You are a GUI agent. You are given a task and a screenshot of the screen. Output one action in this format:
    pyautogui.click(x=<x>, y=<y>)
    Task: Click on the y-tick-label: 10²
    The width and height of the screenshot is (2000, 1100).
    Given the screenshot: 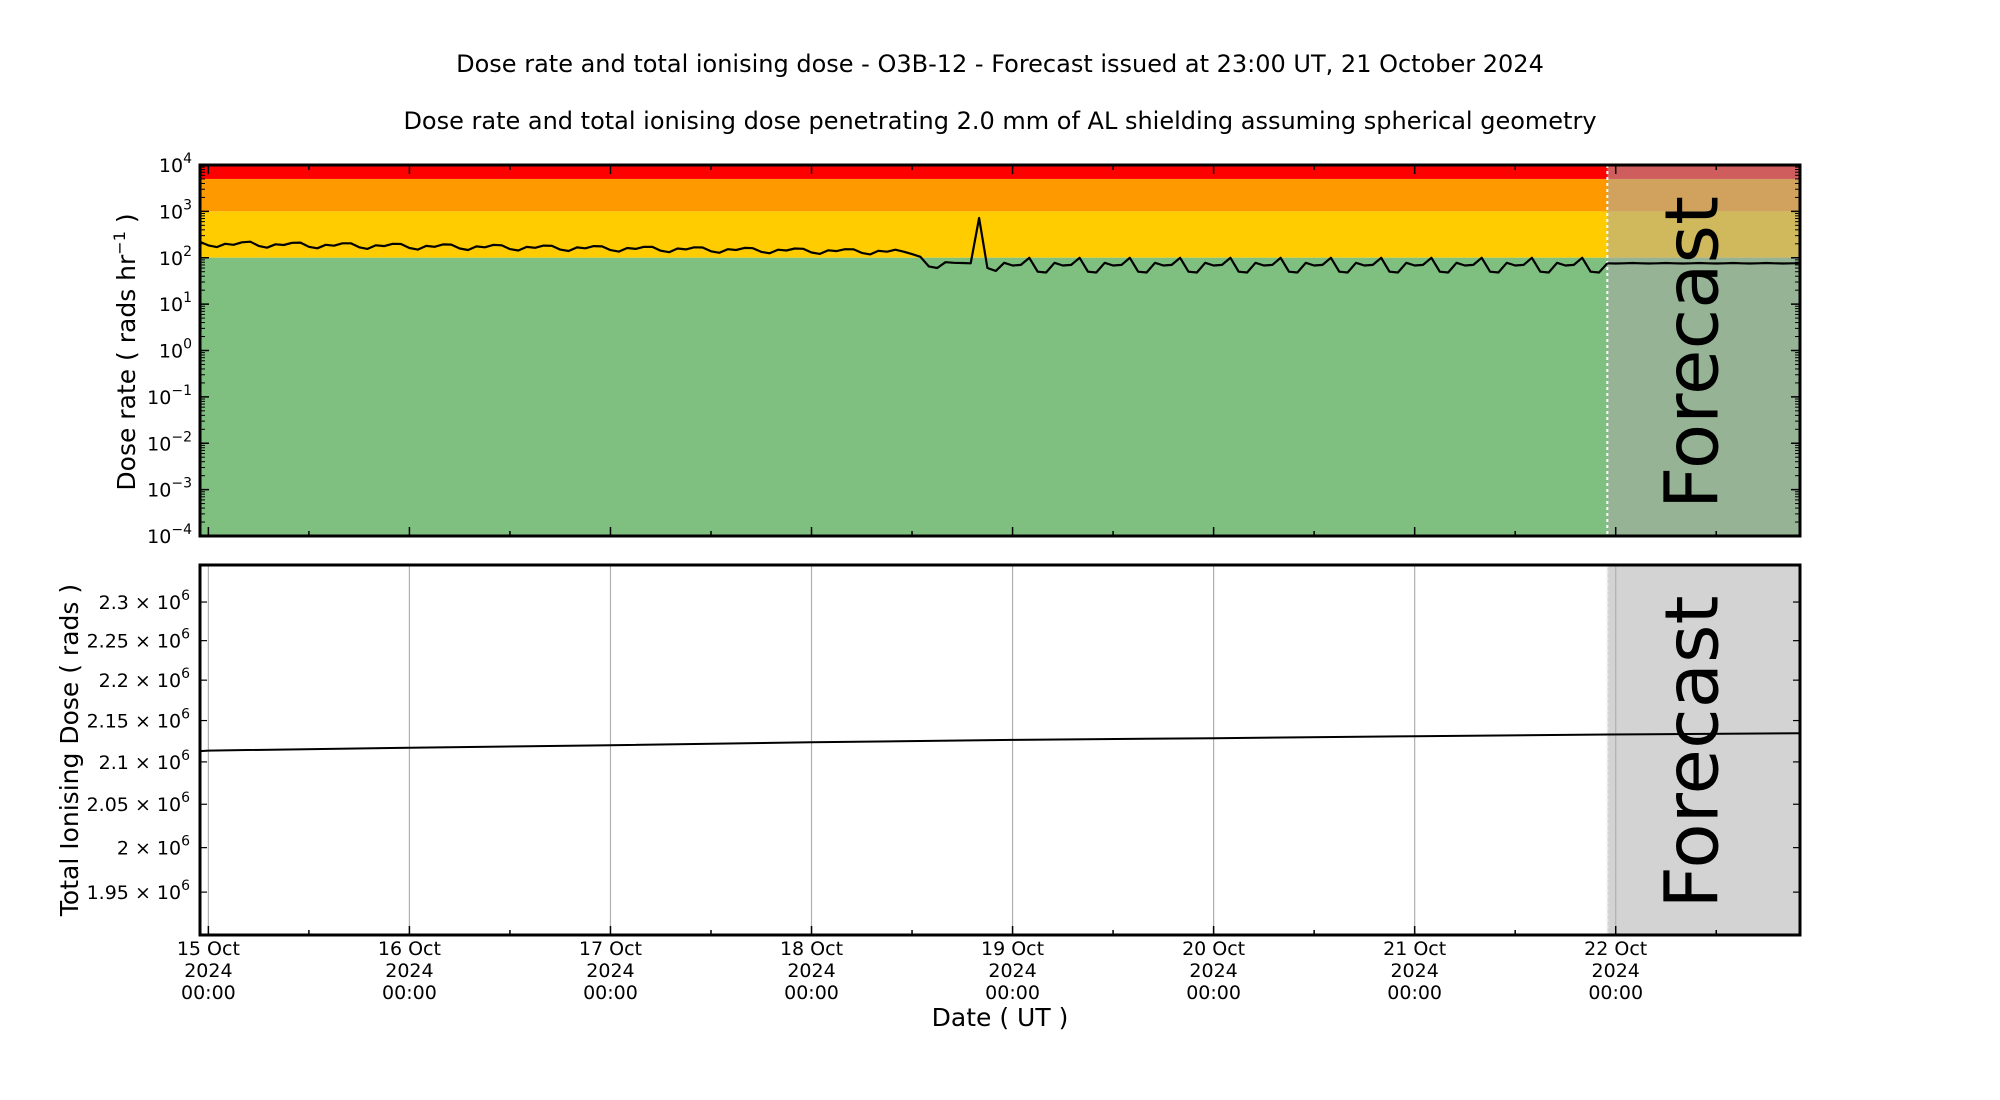 What is the action you would take?
    pyautogui.click(x=175, y=257)
    